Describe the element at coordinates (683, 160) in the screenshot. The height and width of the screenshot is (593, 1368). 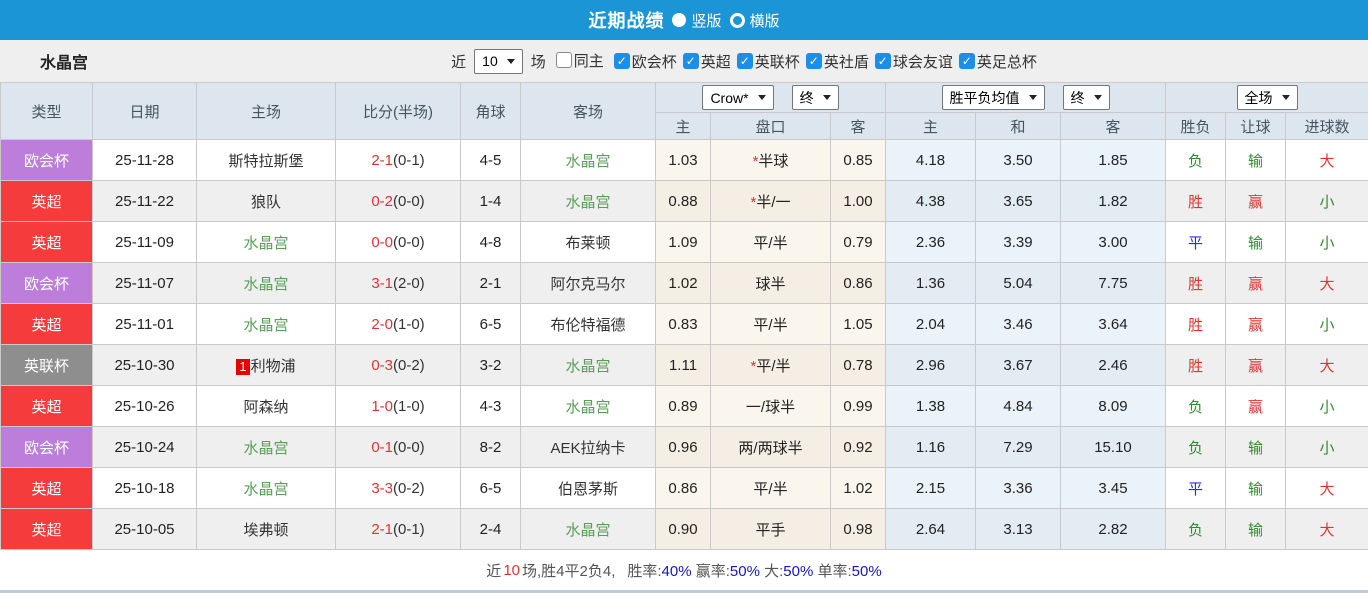
I see `handicap-home-odds: 1.03` at that location.